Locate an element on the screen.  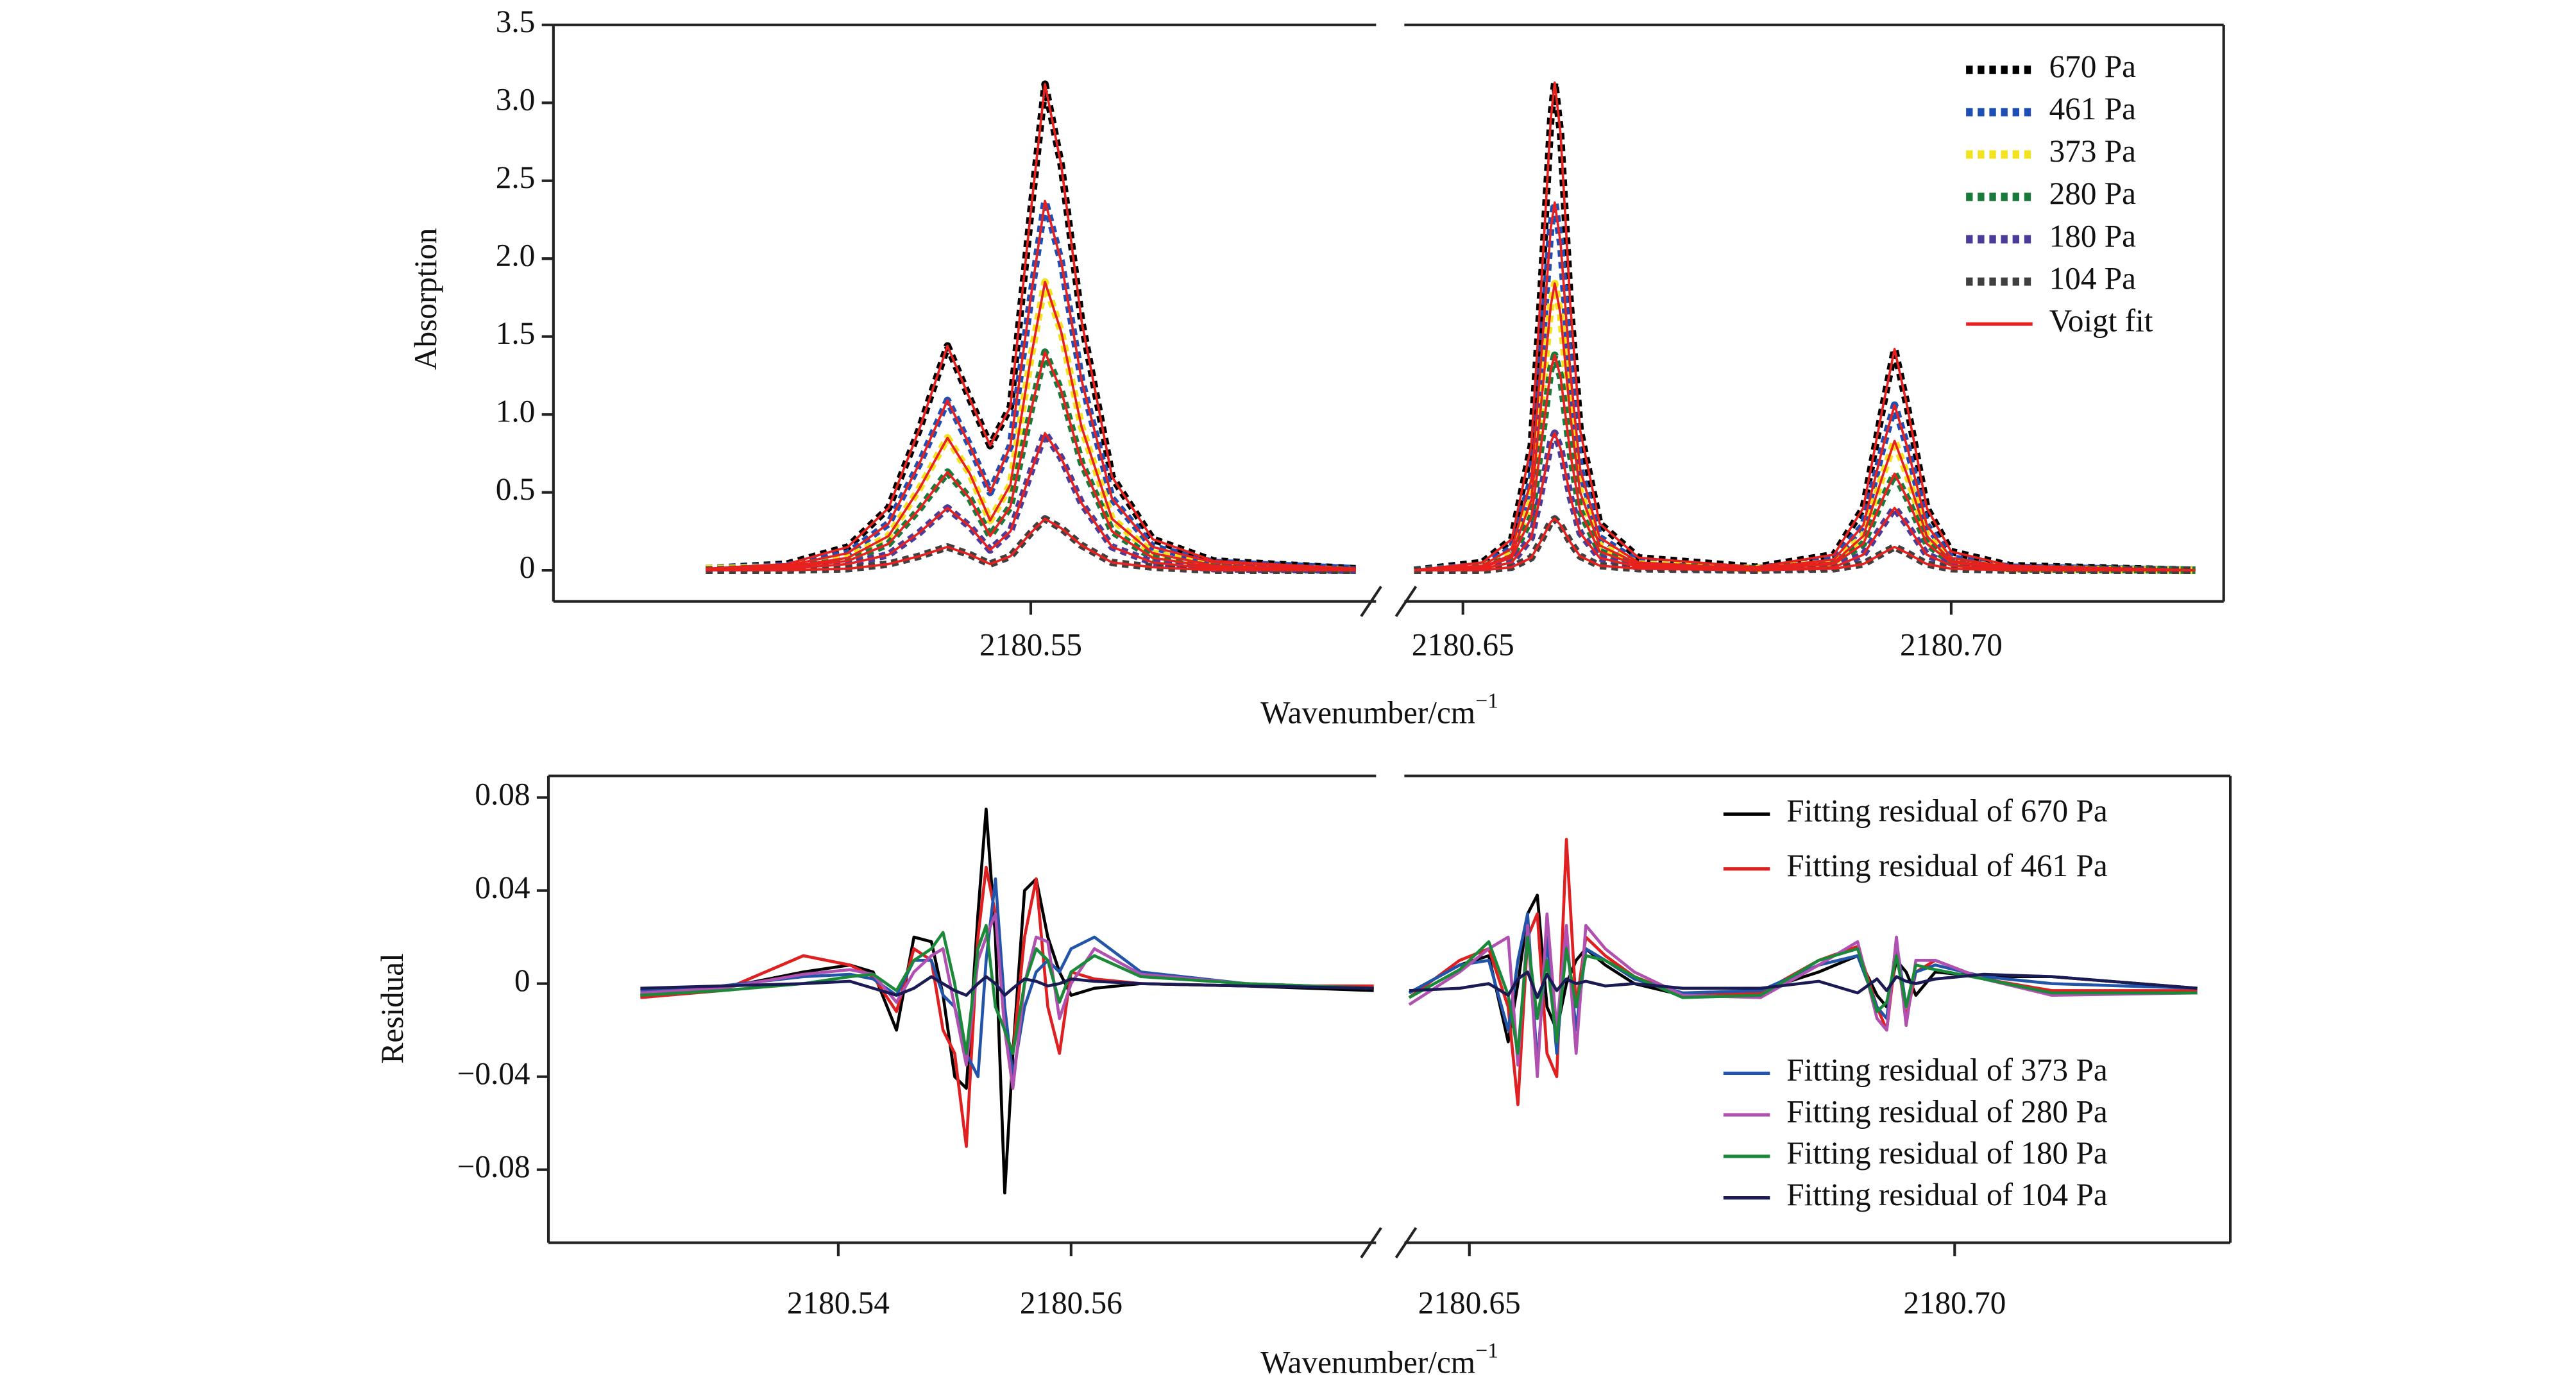
x-tick-label: 2180.55 is located at coordinates (1030, 645).